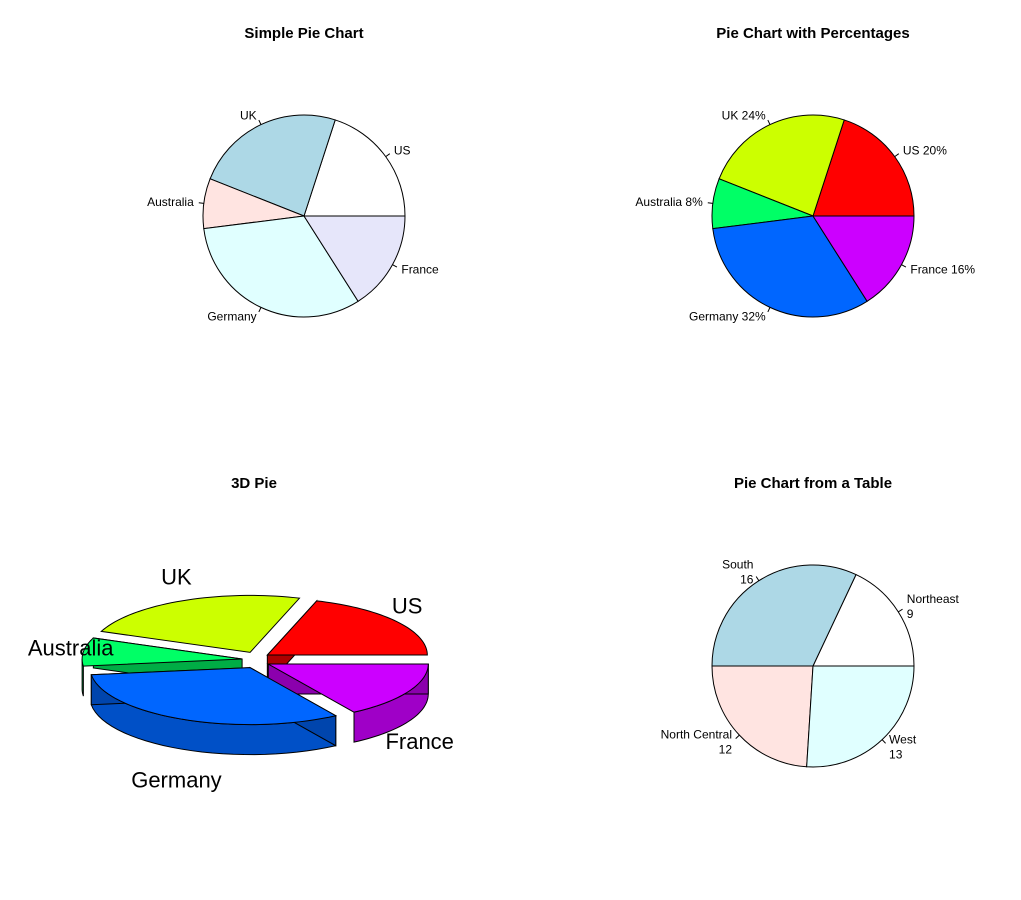  What do you see at coordinates (784, 615) in the screenshot?
I see `pie-slice-south` at bounding box center [784, 615].